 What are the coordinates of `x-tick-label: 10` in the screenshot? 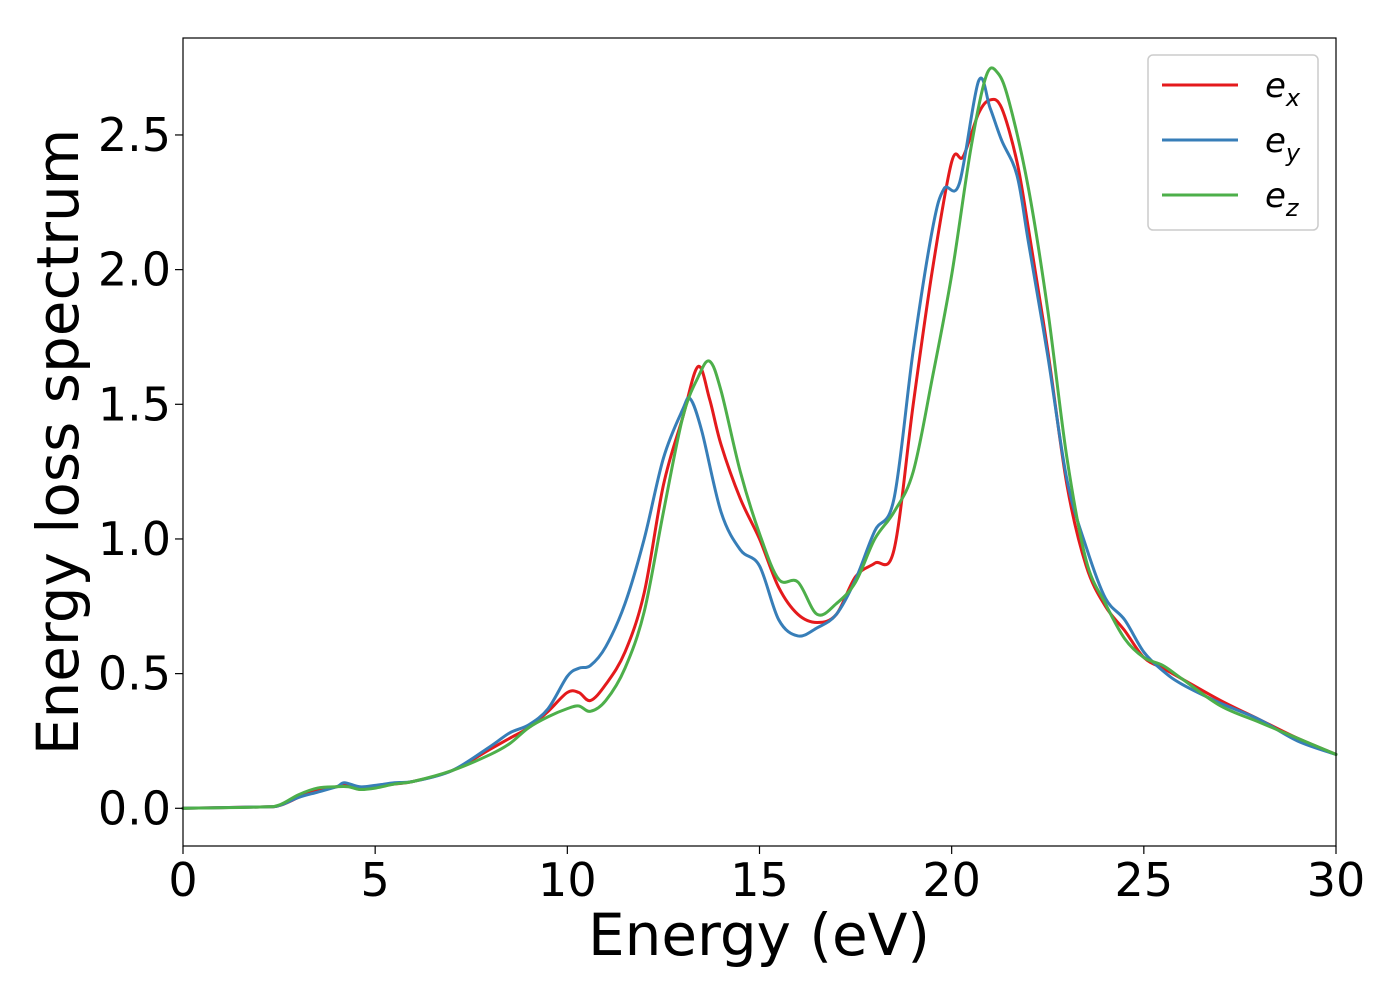 It's located at (567, 880).